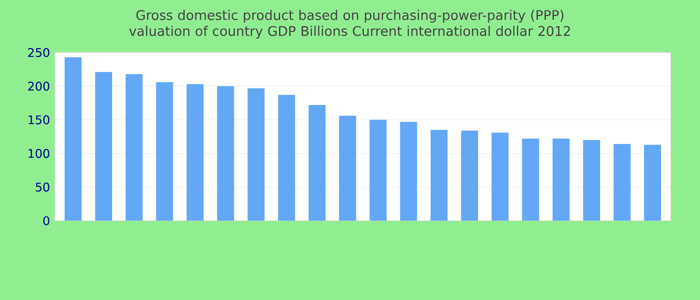  I want to click on chart-title: Gross domestic product based on purchasing-power-parity (PPP) valuation of country GDP Billions Current international dollar 2012, so click(349, 24).